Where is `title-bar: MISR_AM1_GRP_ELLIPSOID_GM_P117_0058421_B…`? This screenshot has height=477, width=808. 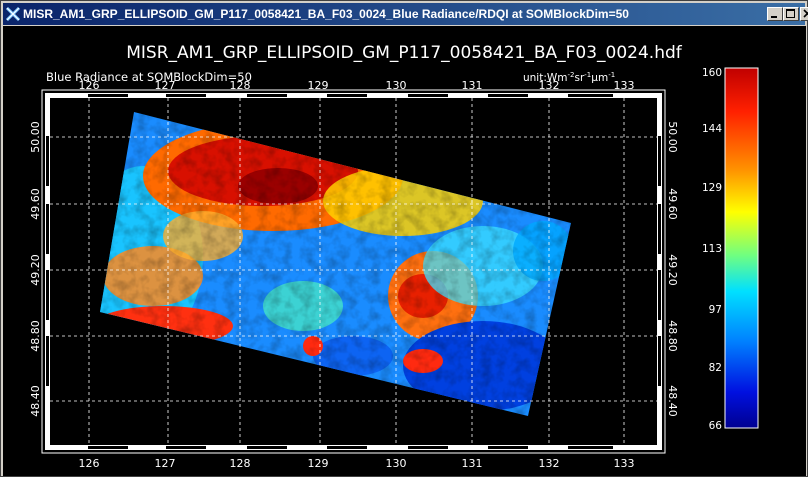
title-bar: MISR_AM1_GRP_ELLIPSOID_GM_P117_0058421_B… is located at coordinates (405, 14).